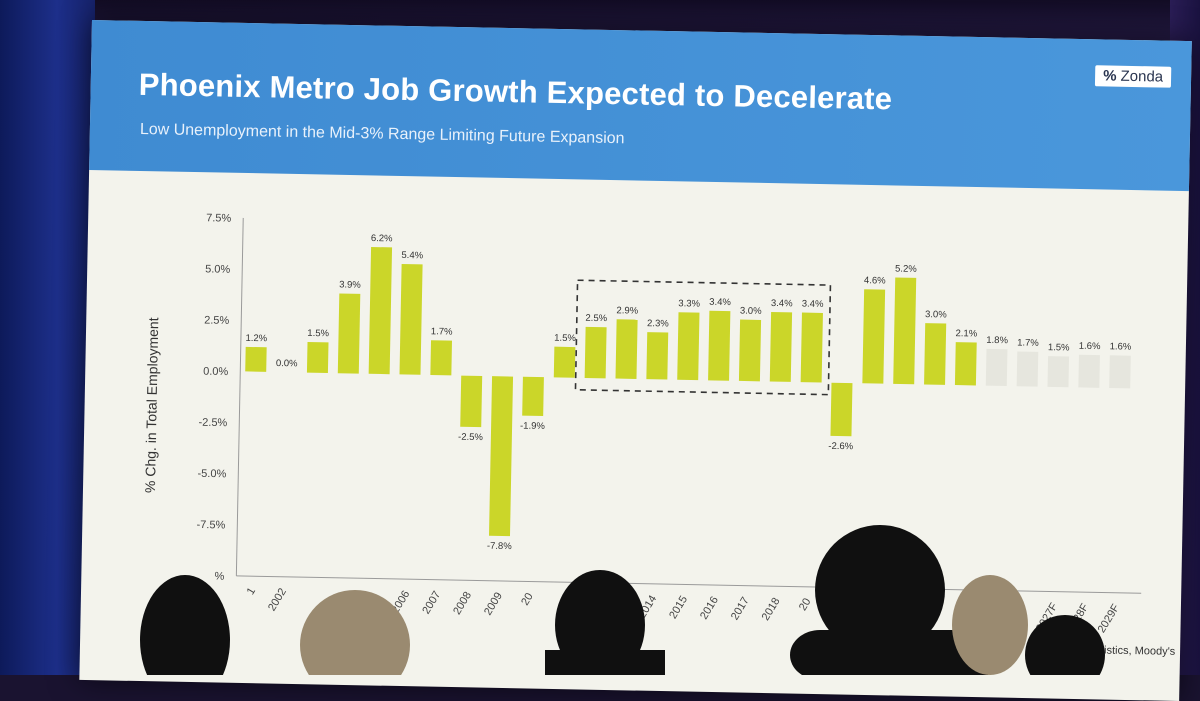 This screenshot has height=701, width=1200. What do you see at coordinates (1110, 75) in the screenshot?
I see `zonda-logo-icon: %` at bounding box center [1110, 75].